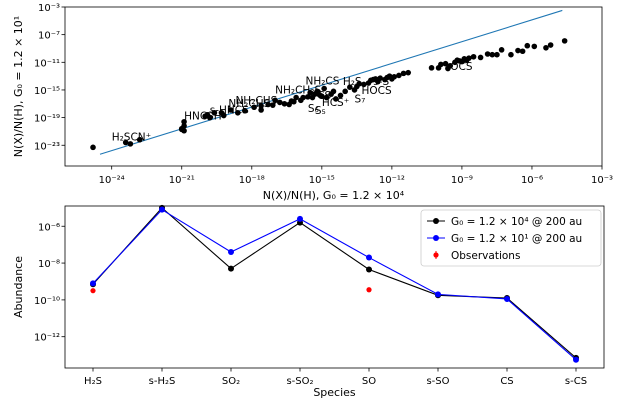  Describe the element at coordinates (516, 239) in the screenshot. I see `legend-label: G₀ = 1.2 × 10¹ @ 200 au` at that location.